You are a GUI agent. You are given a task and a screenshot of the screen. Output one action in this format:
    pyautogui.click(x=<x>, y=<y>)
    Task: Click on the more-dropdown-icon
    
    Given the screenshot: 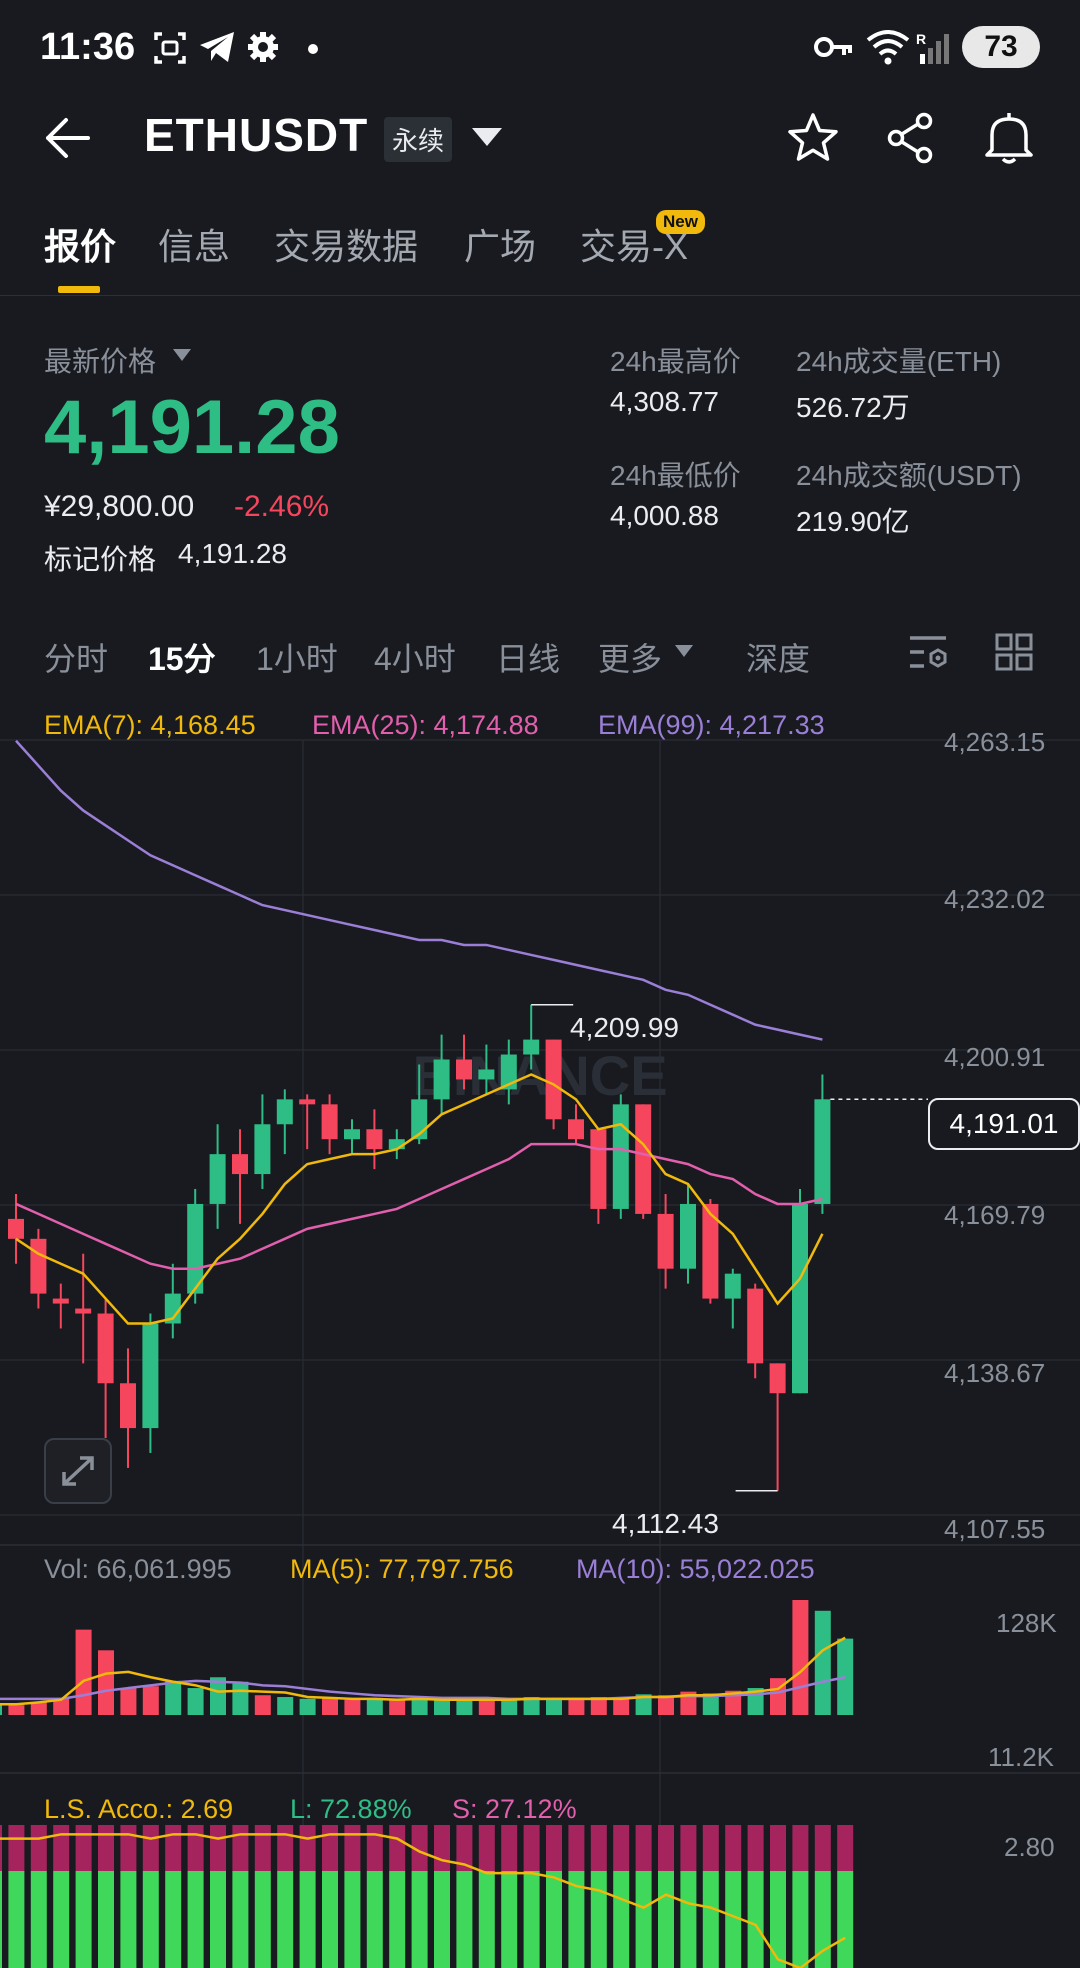 What is the action you would take?
    pyautogui.click(x=684, y=651)
    